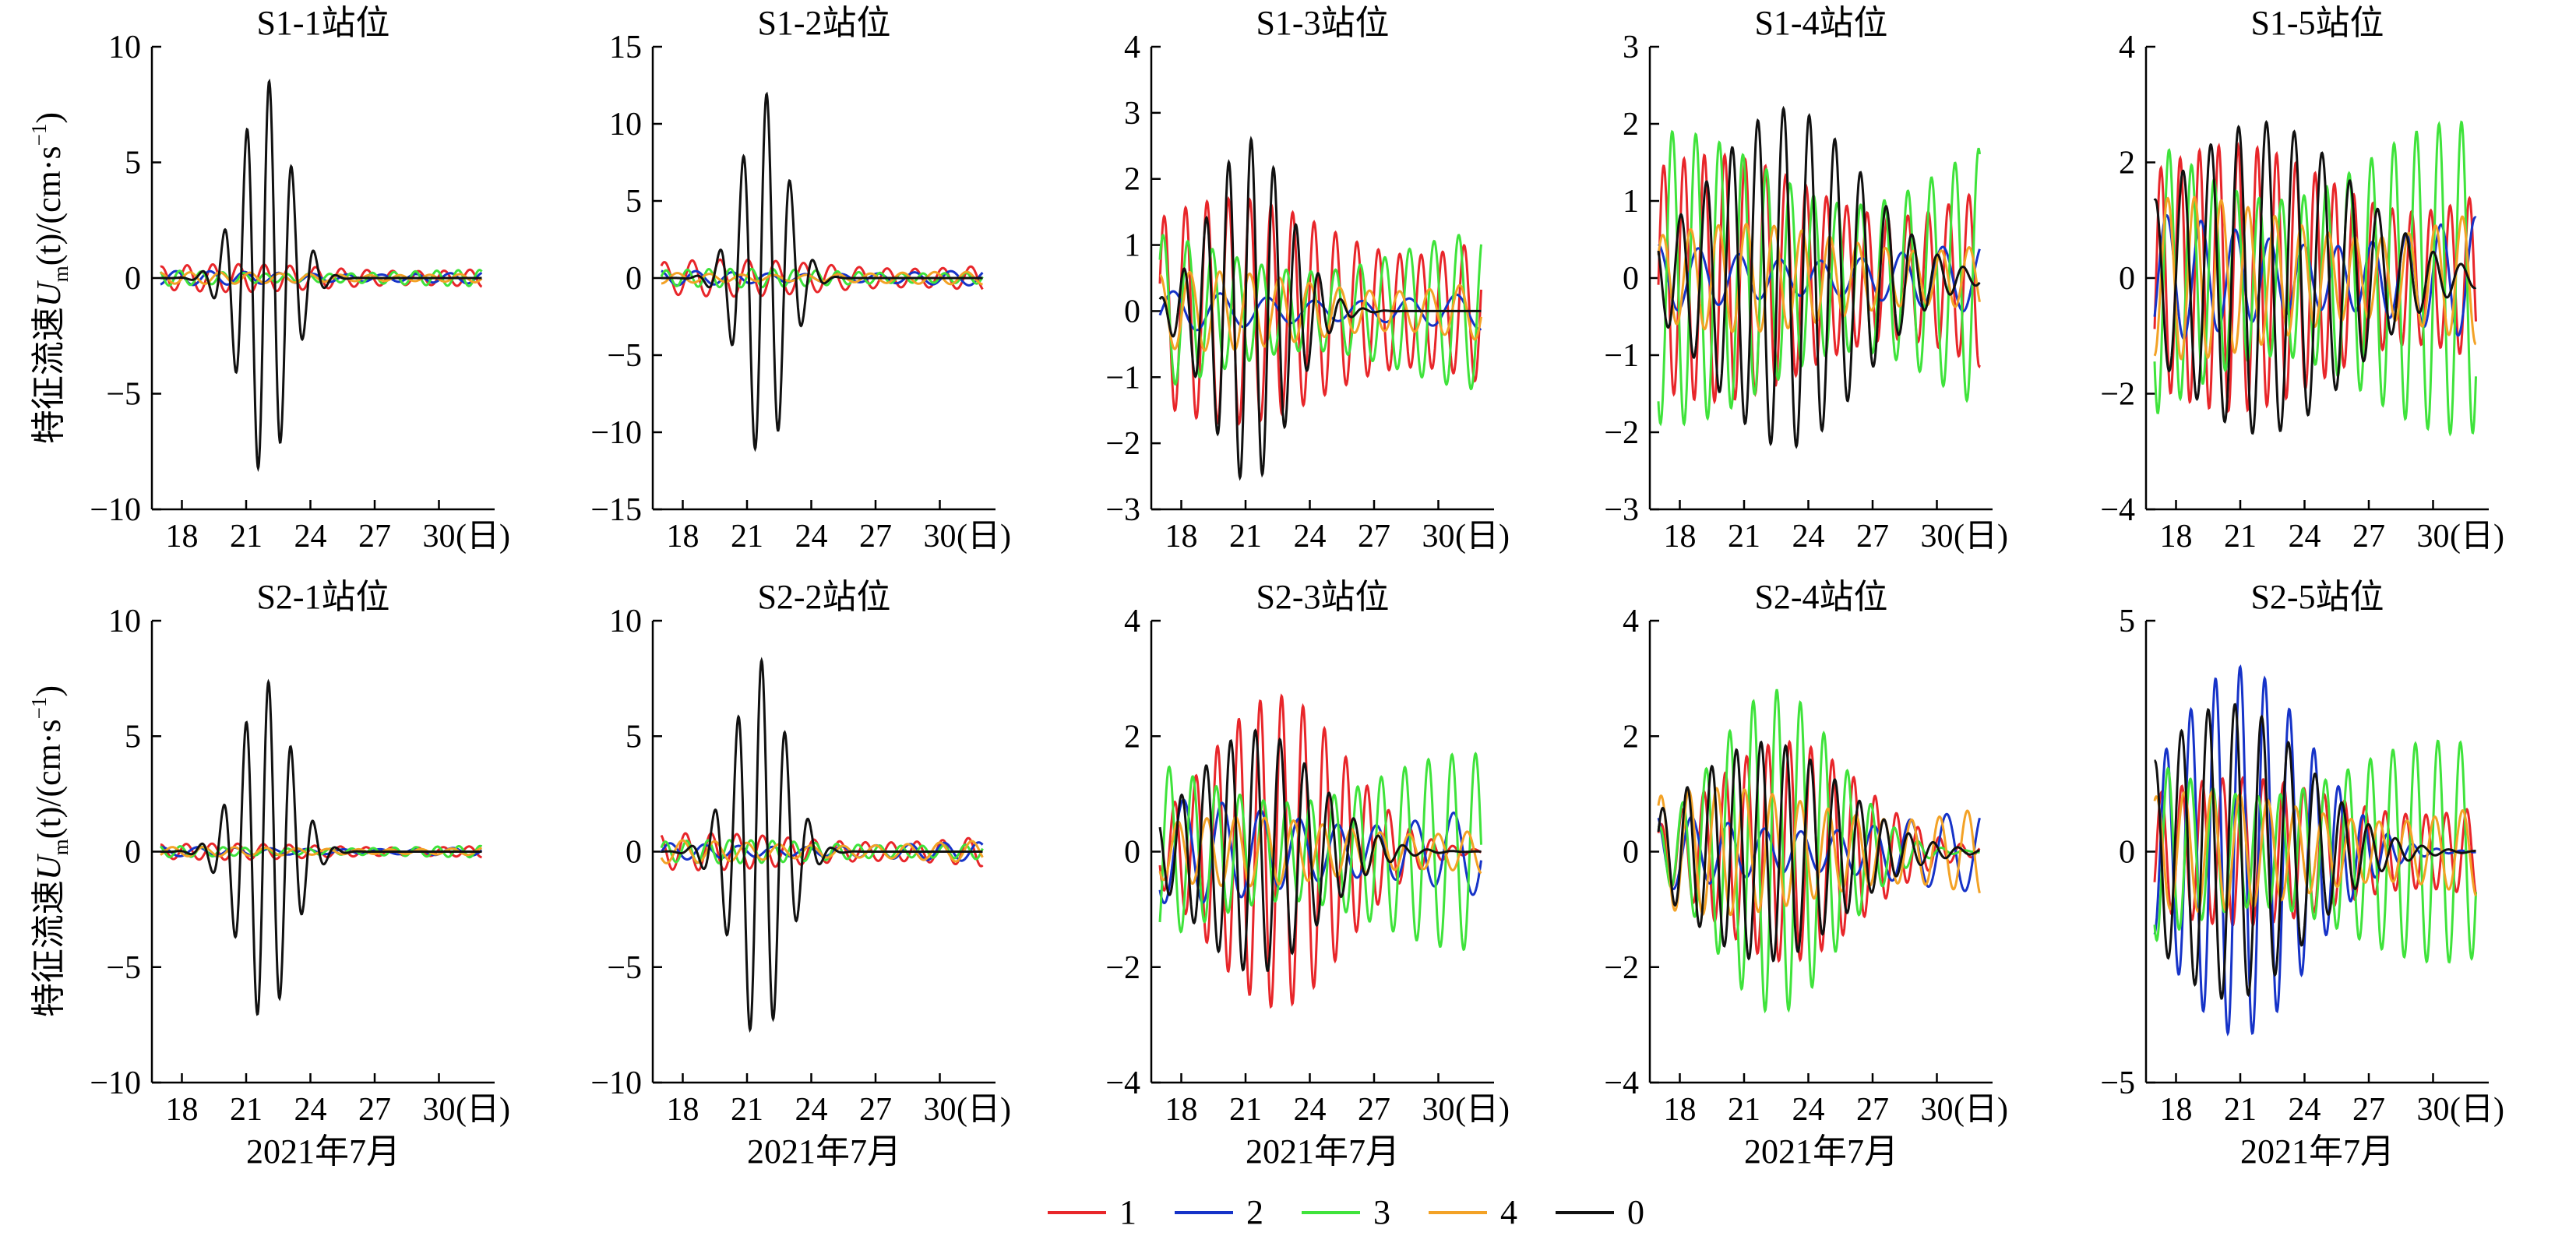 Image resolution: width=2576 pixels, height=1243 pixels. Describe the element at coordinates (2317, 597) in the screenshot. I see `chart-title: S2-5站位` at that location.